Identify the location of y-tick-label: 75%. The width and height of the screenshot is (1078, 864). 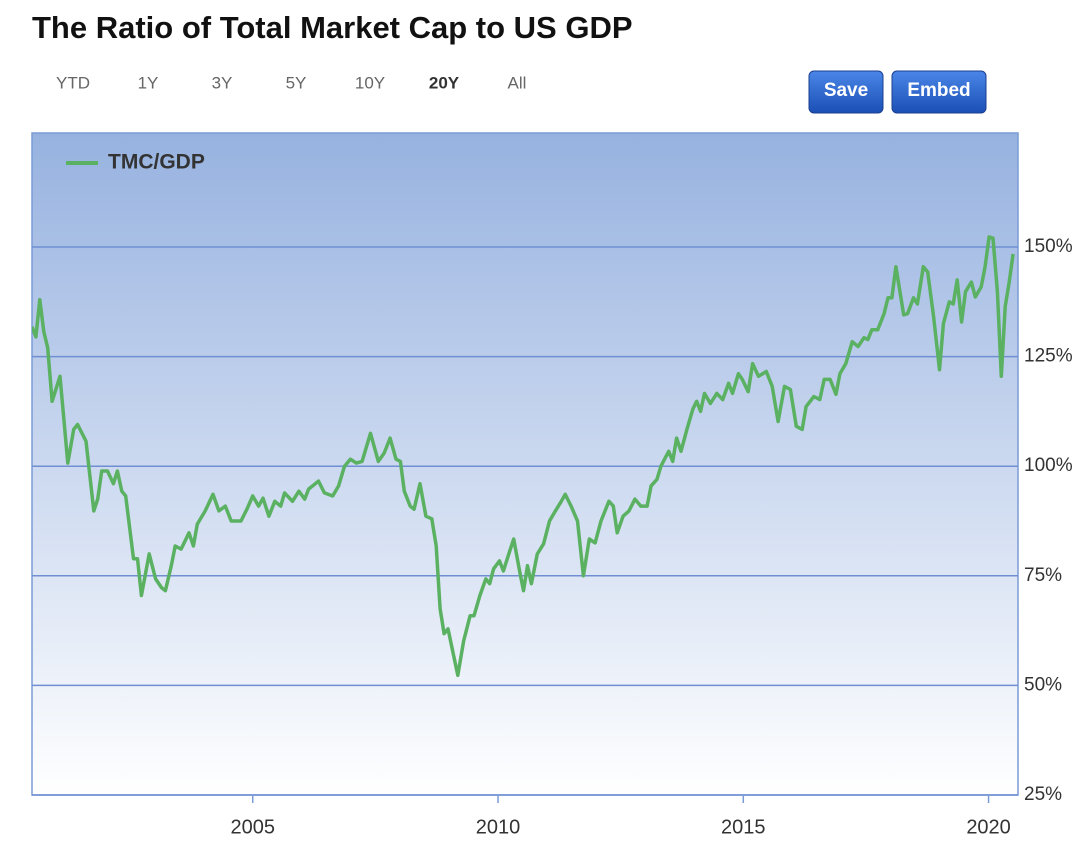
(1043, 575).